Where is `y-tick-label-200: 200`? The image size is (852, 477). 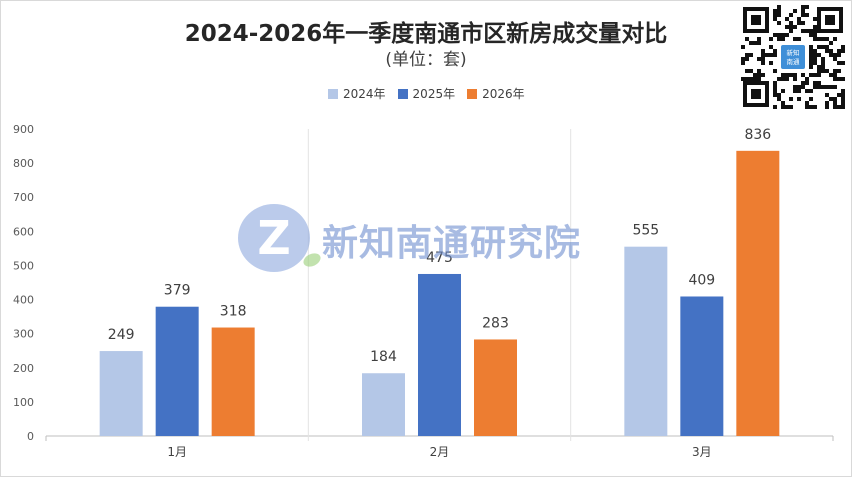 y-tick-label-200: 200 is located at coordinates (23, 368).